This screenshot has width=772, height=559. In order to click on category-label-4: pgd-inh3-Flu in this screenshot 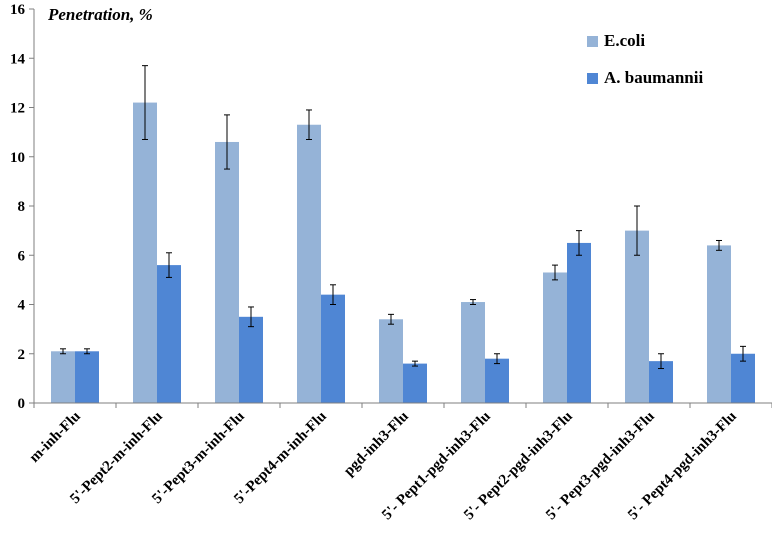, I will do `click(376, 444)`.